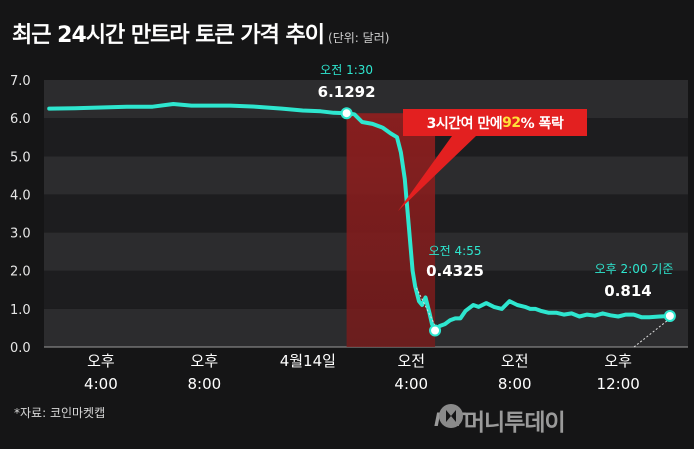  I want to click on callout-percent: 92, so click(511, 122).